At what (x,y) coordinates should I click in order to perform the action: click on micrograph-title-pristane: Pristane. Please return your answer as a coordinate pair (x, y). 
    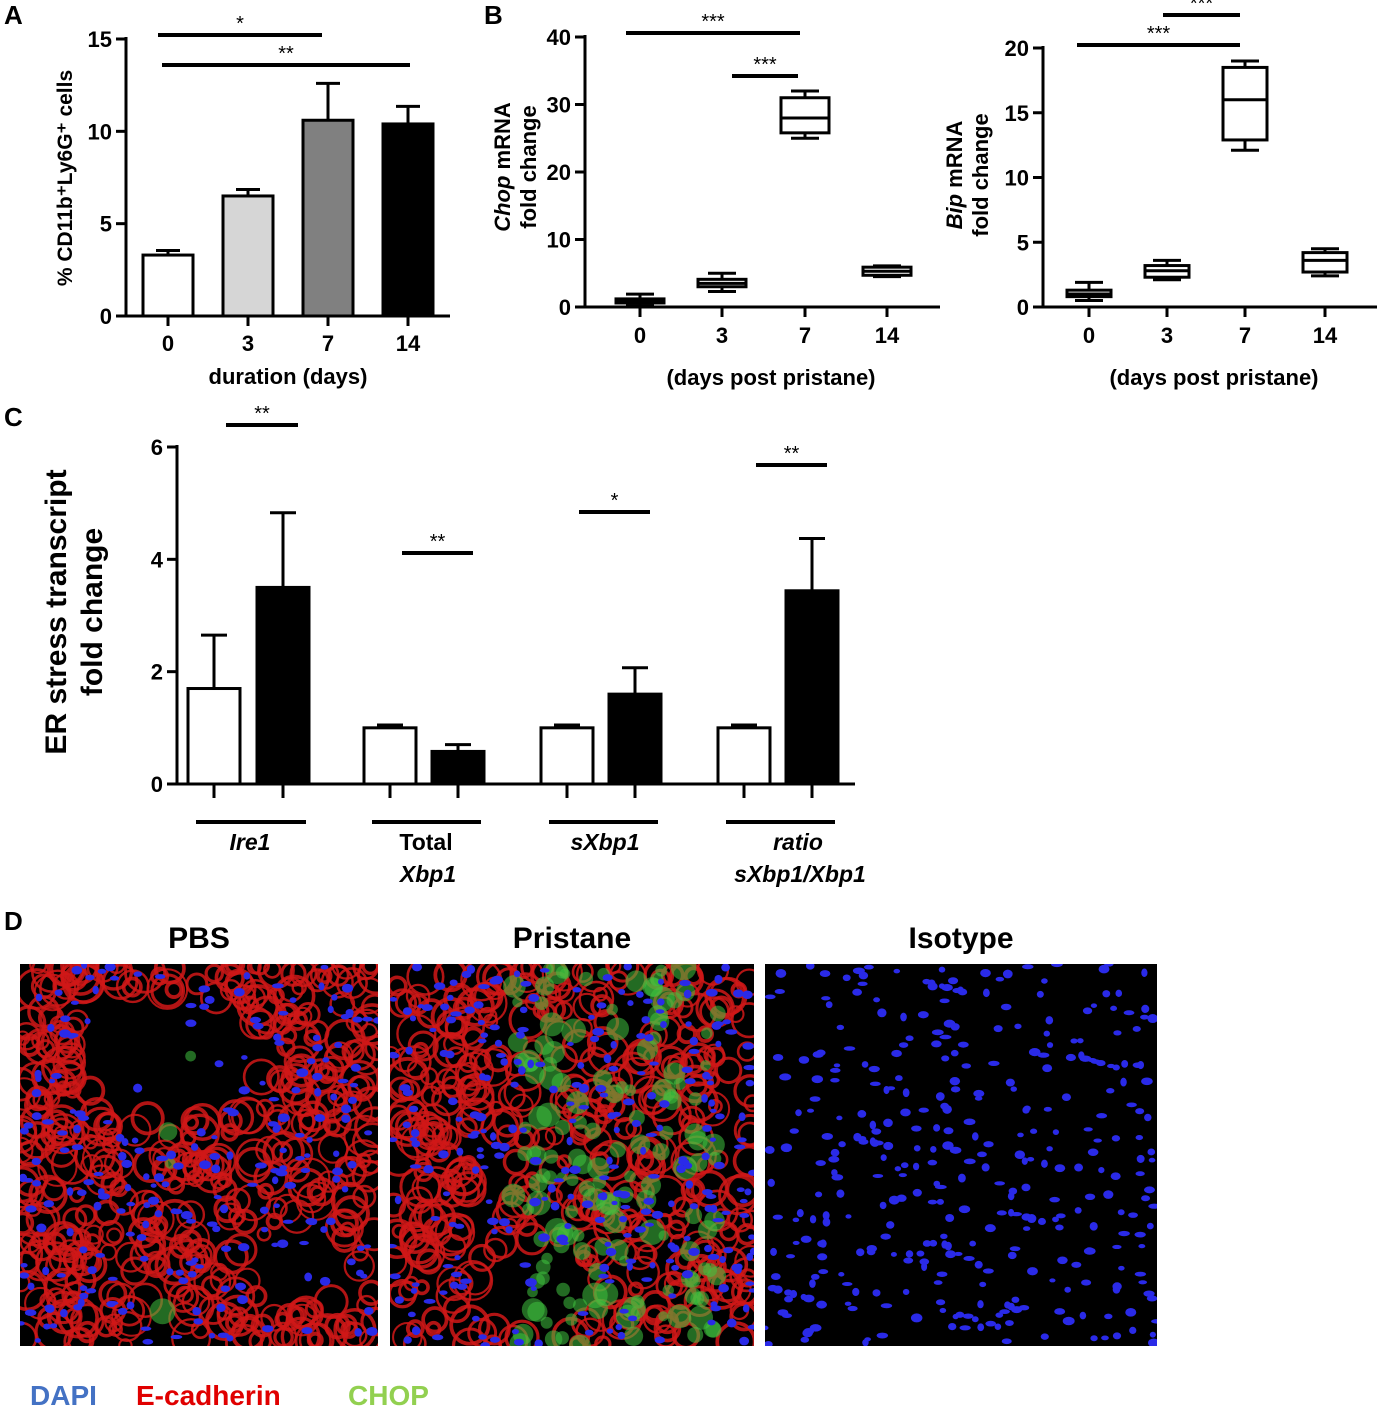
    Looking at the image, I should click on (572, 938).